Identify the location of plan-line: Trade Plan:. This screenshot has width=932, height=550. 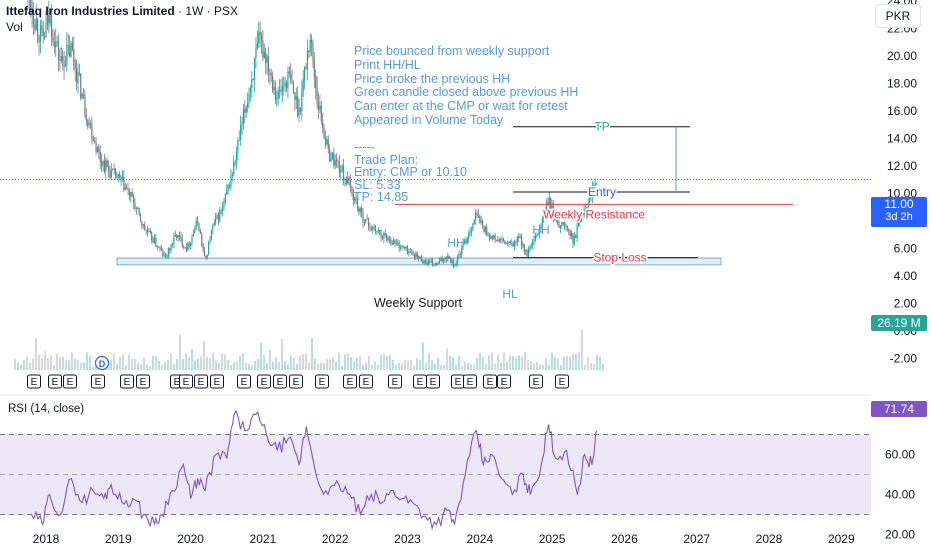
(386, 159).